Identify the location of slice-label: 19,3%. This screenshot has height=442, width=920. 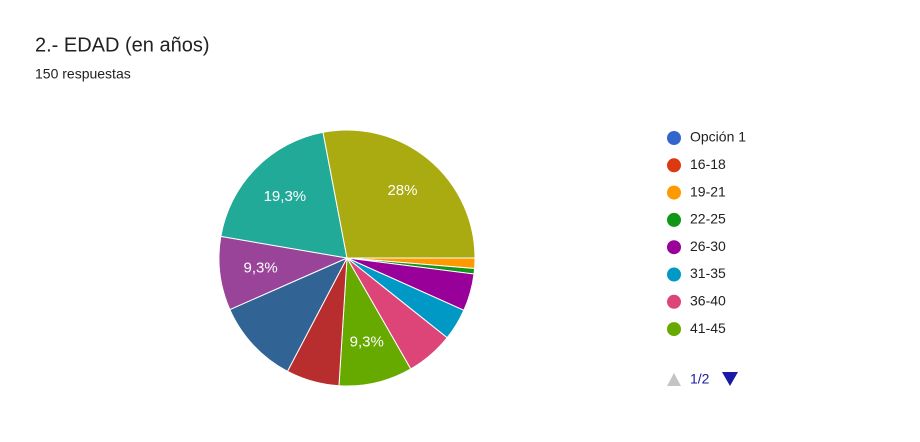
(285, 196).